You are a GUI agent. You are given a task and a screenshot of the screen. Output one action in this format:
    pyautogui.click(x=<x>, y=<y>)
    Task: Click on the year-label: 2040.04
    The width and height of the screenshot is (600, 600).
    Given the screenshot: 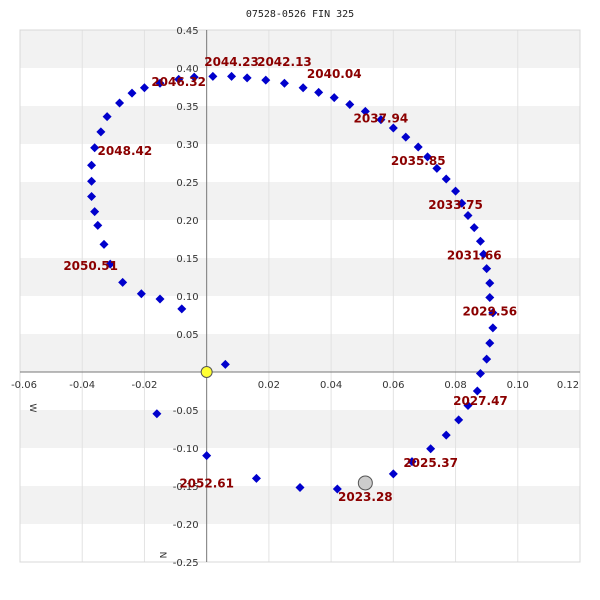 What is the action you would take?
    pyautogui.click(x=334, y=74)
    